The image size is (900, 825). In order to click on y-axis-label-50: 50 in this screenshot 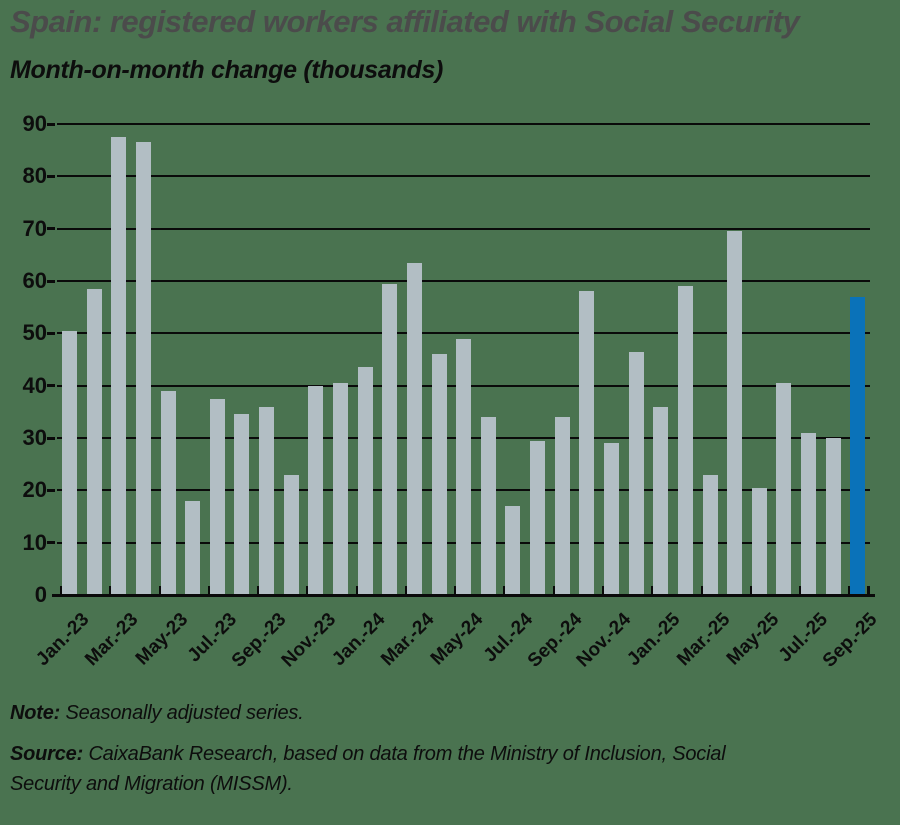, I will do `click(34, 333)`.